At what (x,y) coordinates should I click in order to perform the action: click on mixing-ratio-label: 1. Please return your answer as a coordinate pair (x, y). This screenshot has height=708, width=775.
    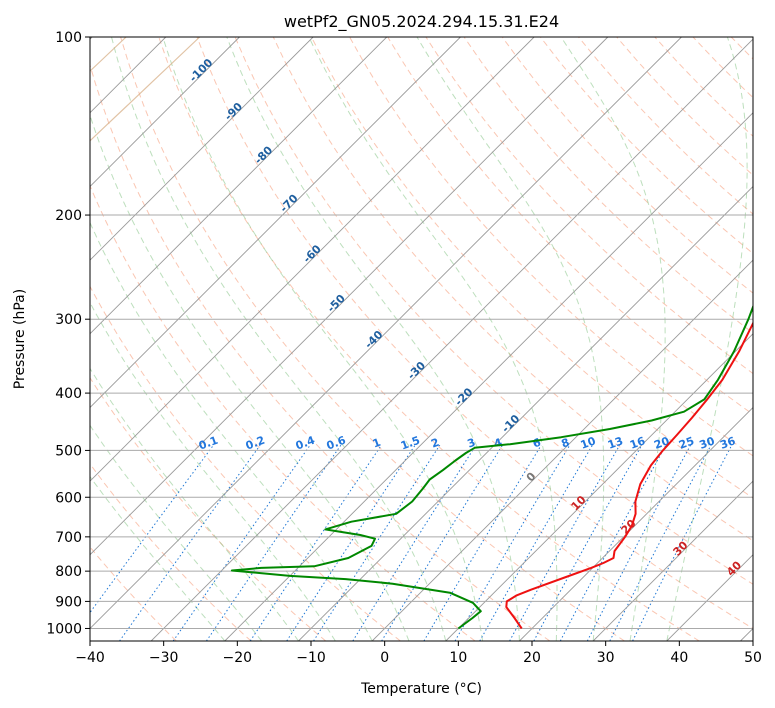
    Looking at the image, I should click on (377, 443).